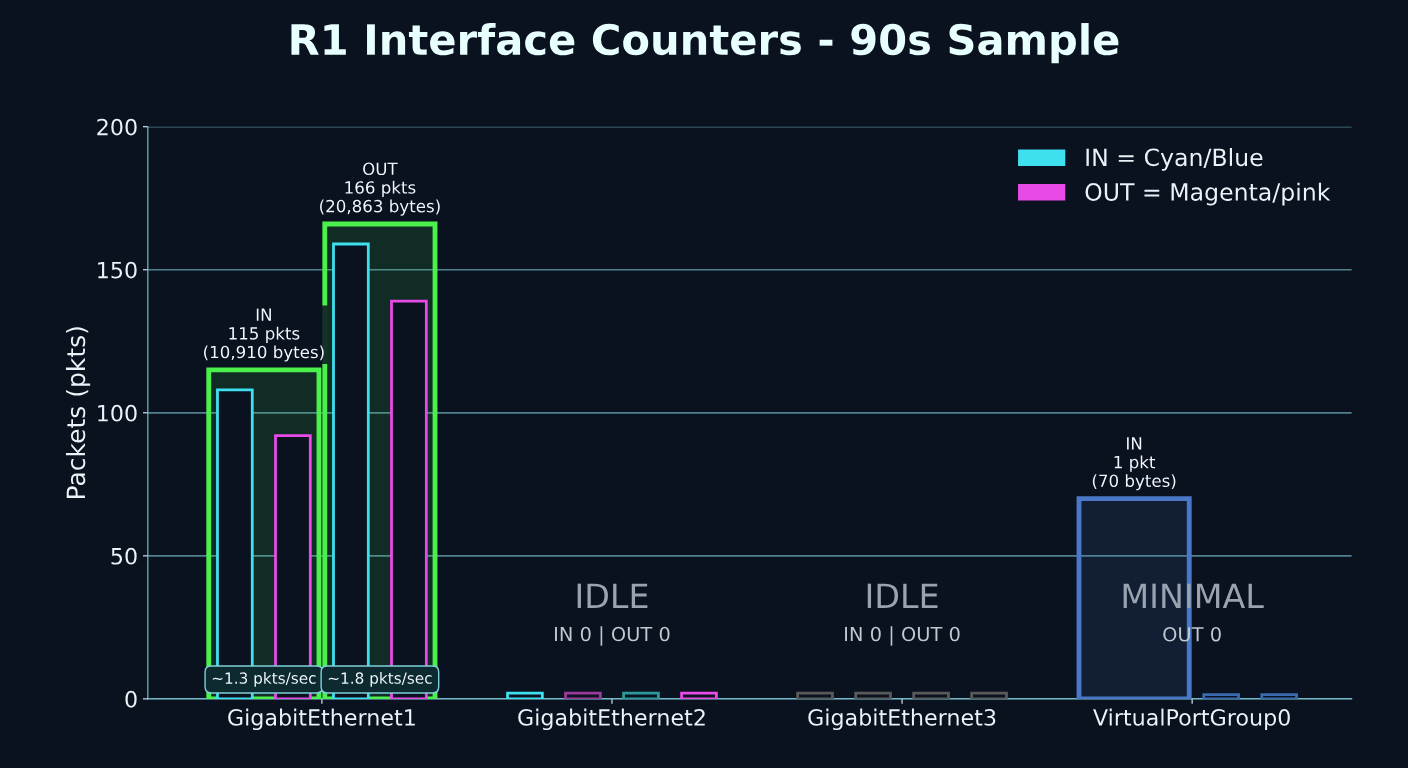  I want to click on annotation: IN 1 pkt (70 bytes), so click(1134, 464).